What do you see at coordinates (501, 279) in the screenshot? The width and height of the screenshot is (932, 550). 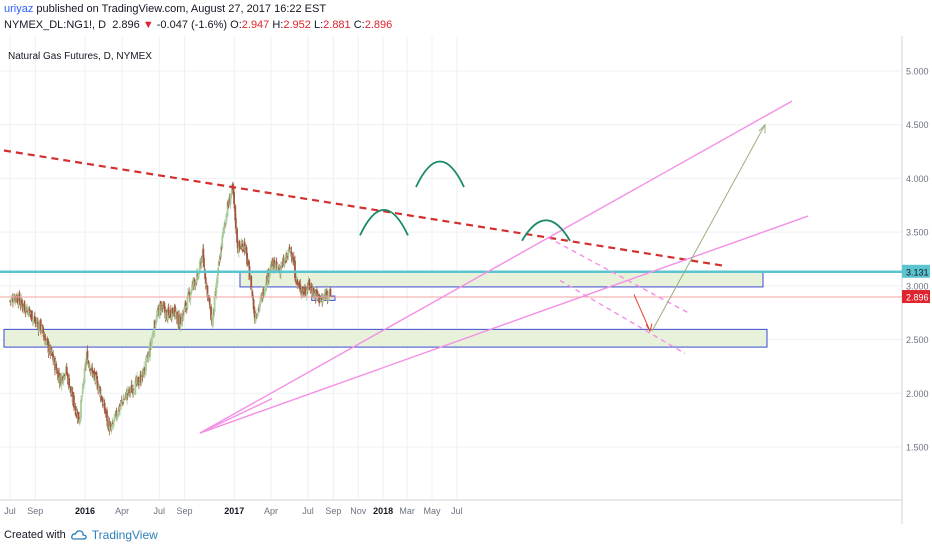 I see `resistance-zone-upper` at bounding box center [501, 279].